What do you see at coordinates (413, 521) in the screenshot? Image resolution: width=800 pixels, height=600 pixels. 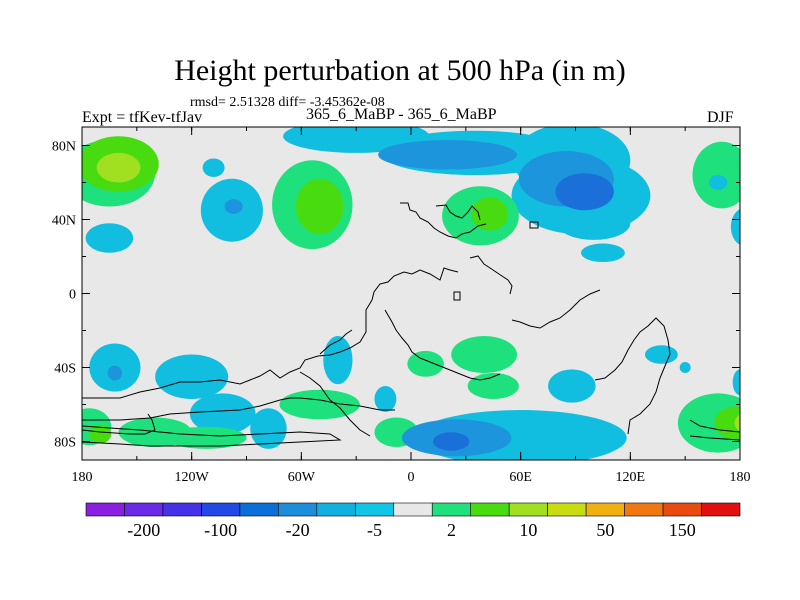 I see `colorbar: -200 -100 -20 -5 2 10 50 150` at bounding box center [413, 521].